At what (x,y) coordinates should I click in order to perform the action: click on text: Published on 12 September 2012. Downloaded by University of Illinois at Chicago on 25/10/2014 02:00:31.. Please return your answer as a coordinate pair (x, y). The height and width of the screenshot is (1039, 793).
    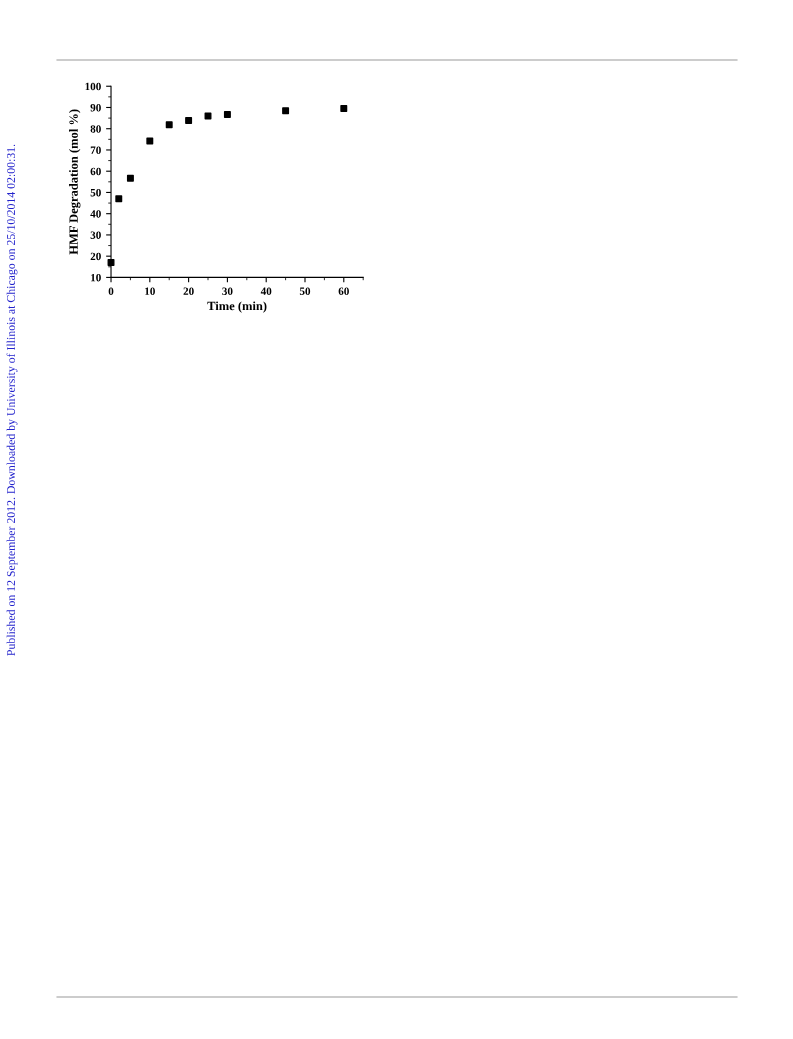
    Looking at the image, I should click on (12, 400).